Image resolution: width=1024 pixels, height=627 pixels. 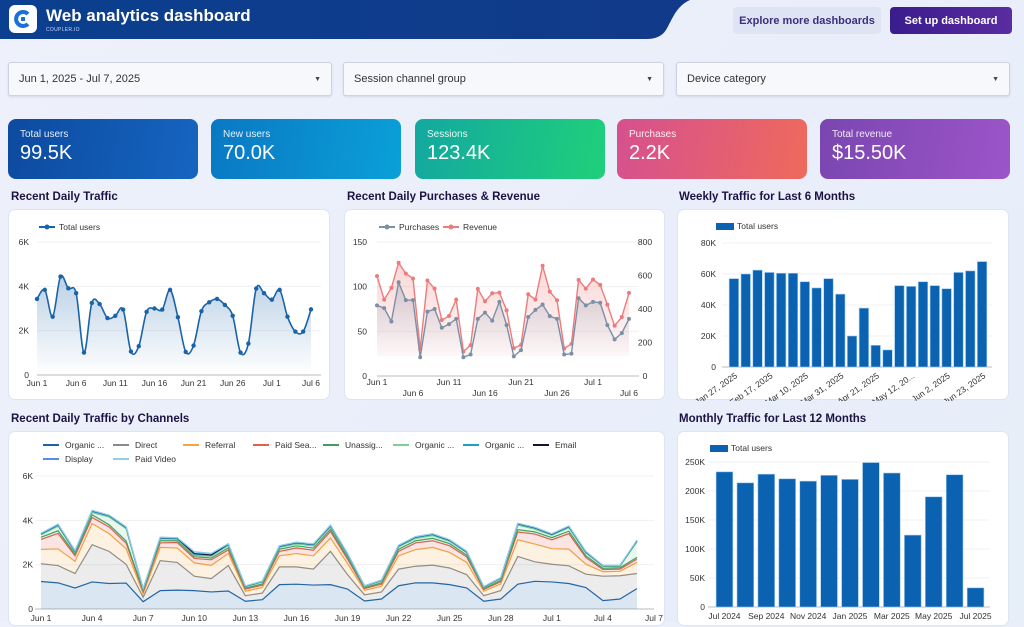 I want to click on legend-label: Purchases, so click(x=419, y=227).